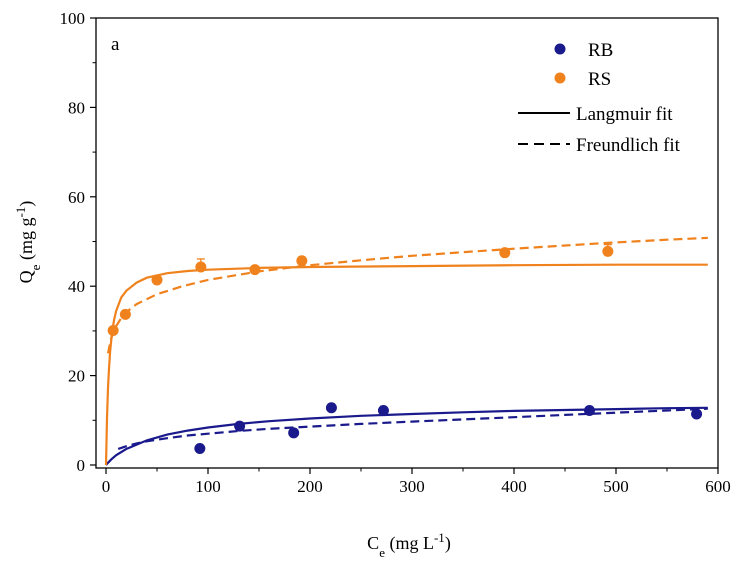 This screenshot has height=563, width=739. I want to click on x-axis-title-close: ), so click(448, 543).